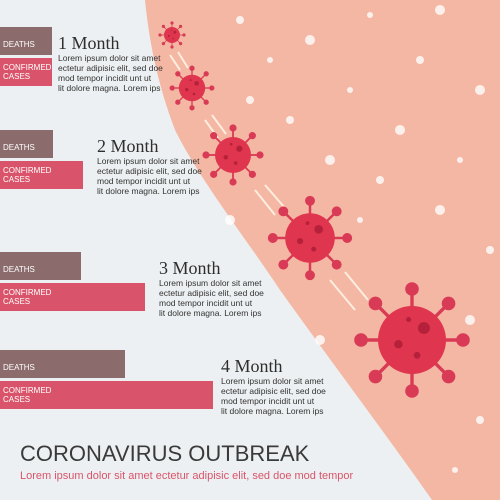 The height and width of the screenshot is (500, 500). Describe the element at coordinates (252, 366) in the screenshot. I see `month-heading: 4 Month` at that location.